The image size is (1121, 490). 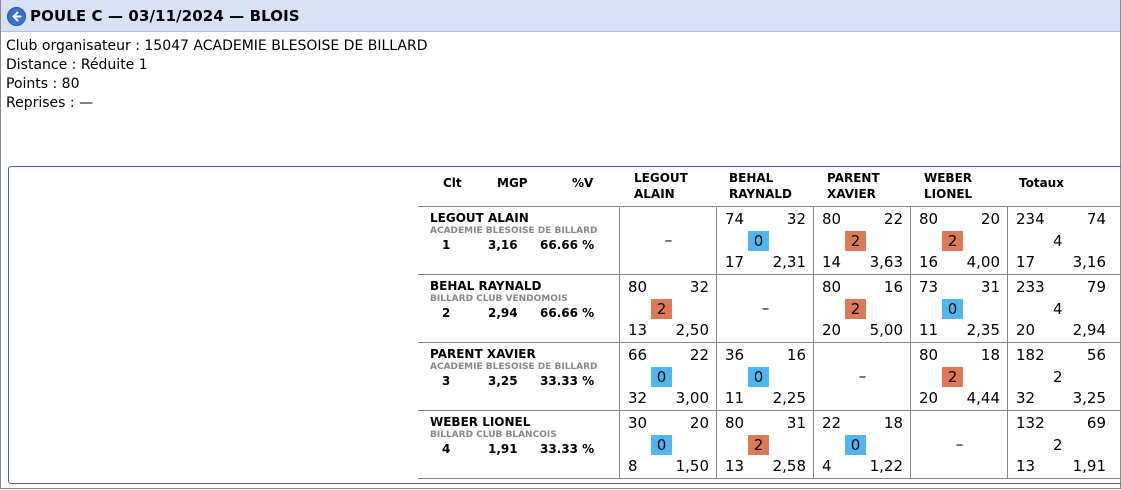 I want to click on player-club: BILLARD CLUB BLANCOIS, so click(x=493, y=435).